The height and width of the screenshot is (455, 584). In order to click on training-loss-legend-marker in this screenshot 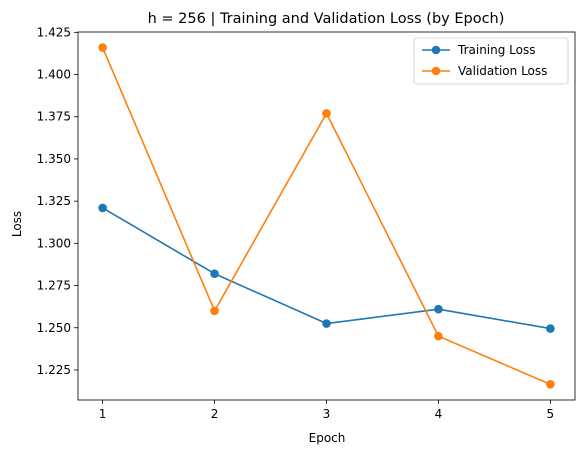, I will do `click(436, 50)`.